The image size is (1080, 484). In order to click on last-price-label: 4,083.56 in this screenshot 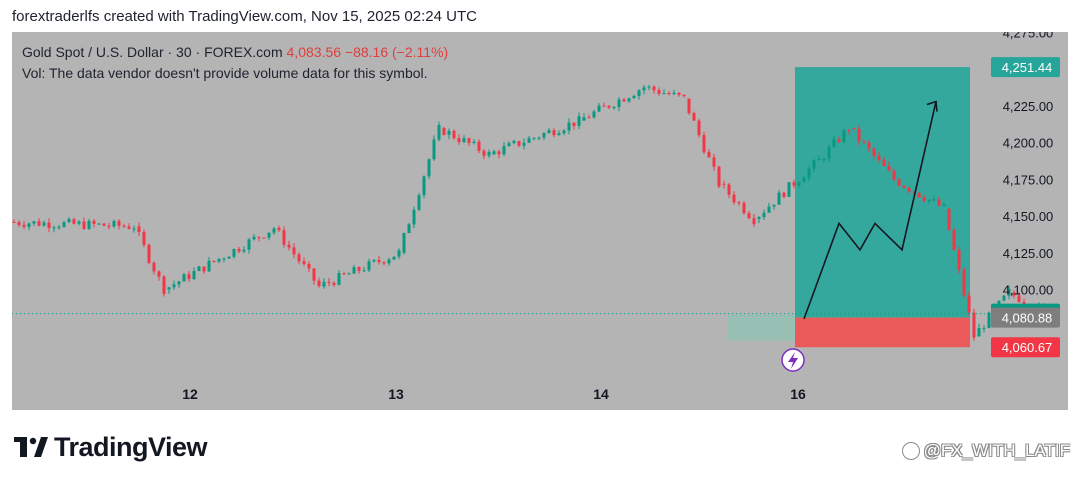, I will do `click(314, 52)`.